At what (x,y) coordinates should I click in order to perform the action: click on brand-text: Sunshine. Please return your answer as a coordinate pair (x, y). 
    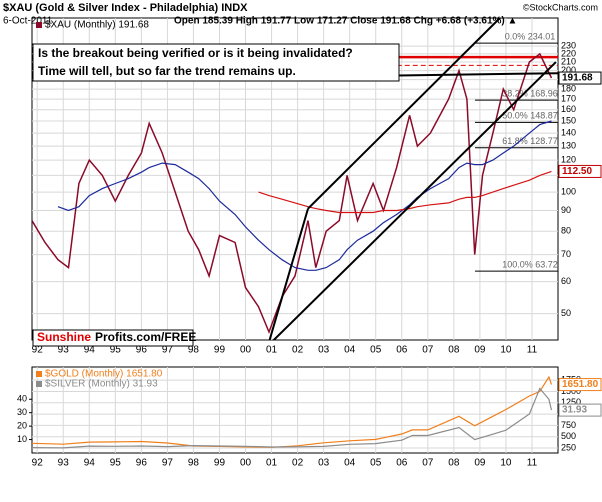
    Looking at the image, I should click on (64, 337).